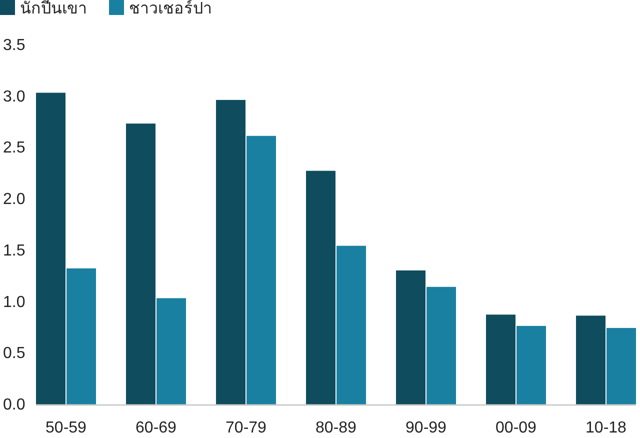 The height and width of the screenshot is (438, 640). I want to click on x-tick-label: 60-69, so click(156, 428).